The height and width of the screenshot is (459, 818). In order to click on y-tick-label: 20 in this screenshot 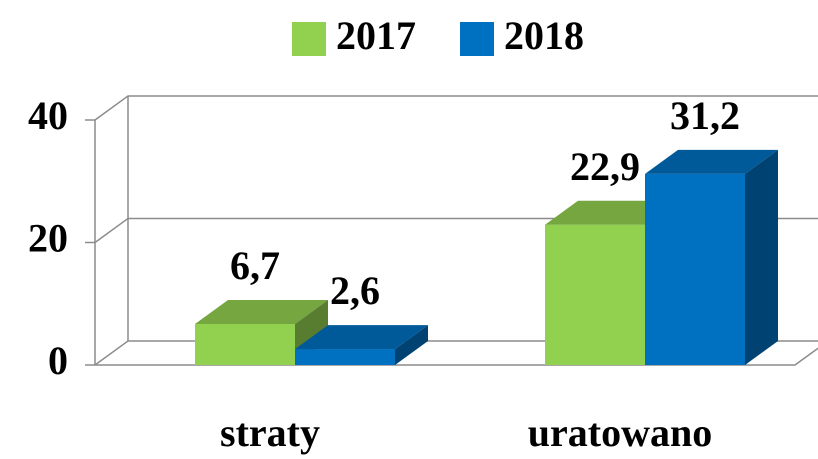, I will do `click(48, 238)`.